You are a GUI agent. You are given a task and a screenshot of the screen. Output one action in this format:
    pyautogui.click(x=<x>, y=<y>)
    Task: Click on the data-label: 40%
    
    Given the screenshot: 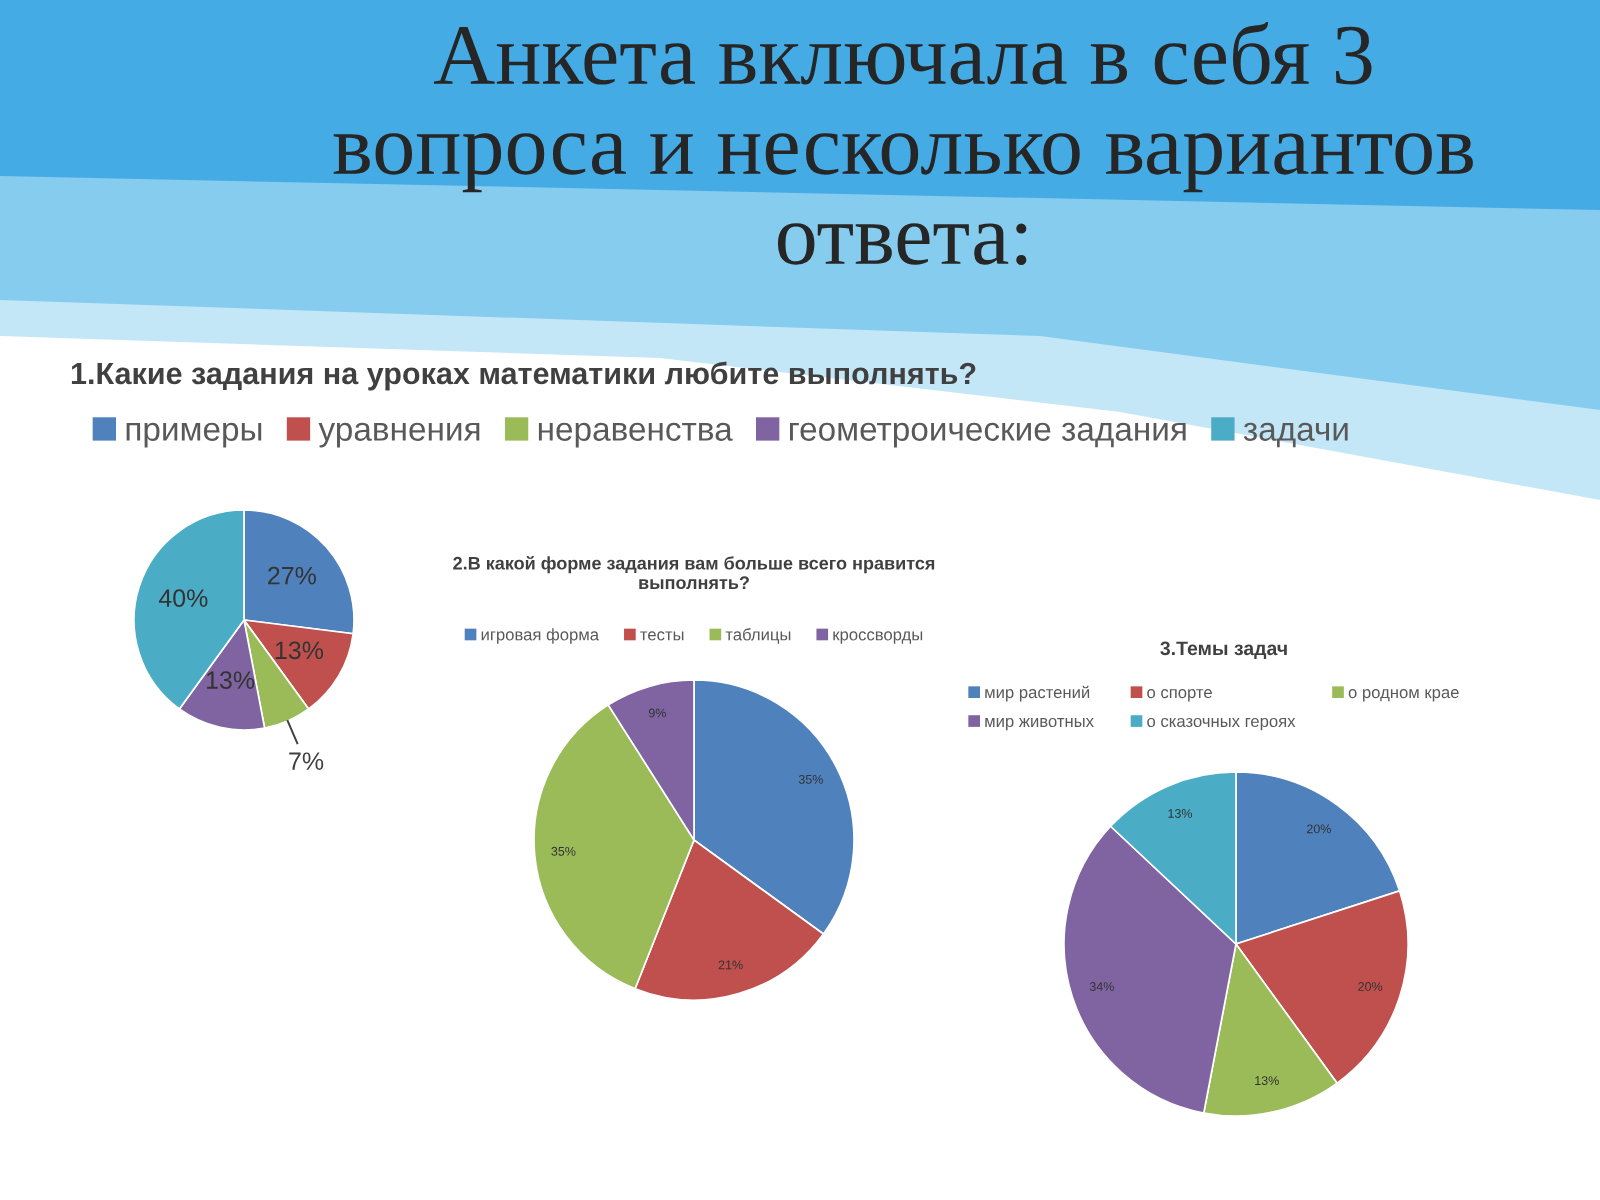 What is the action you would take?
    pyautogui.click(x=183, y=598)
    